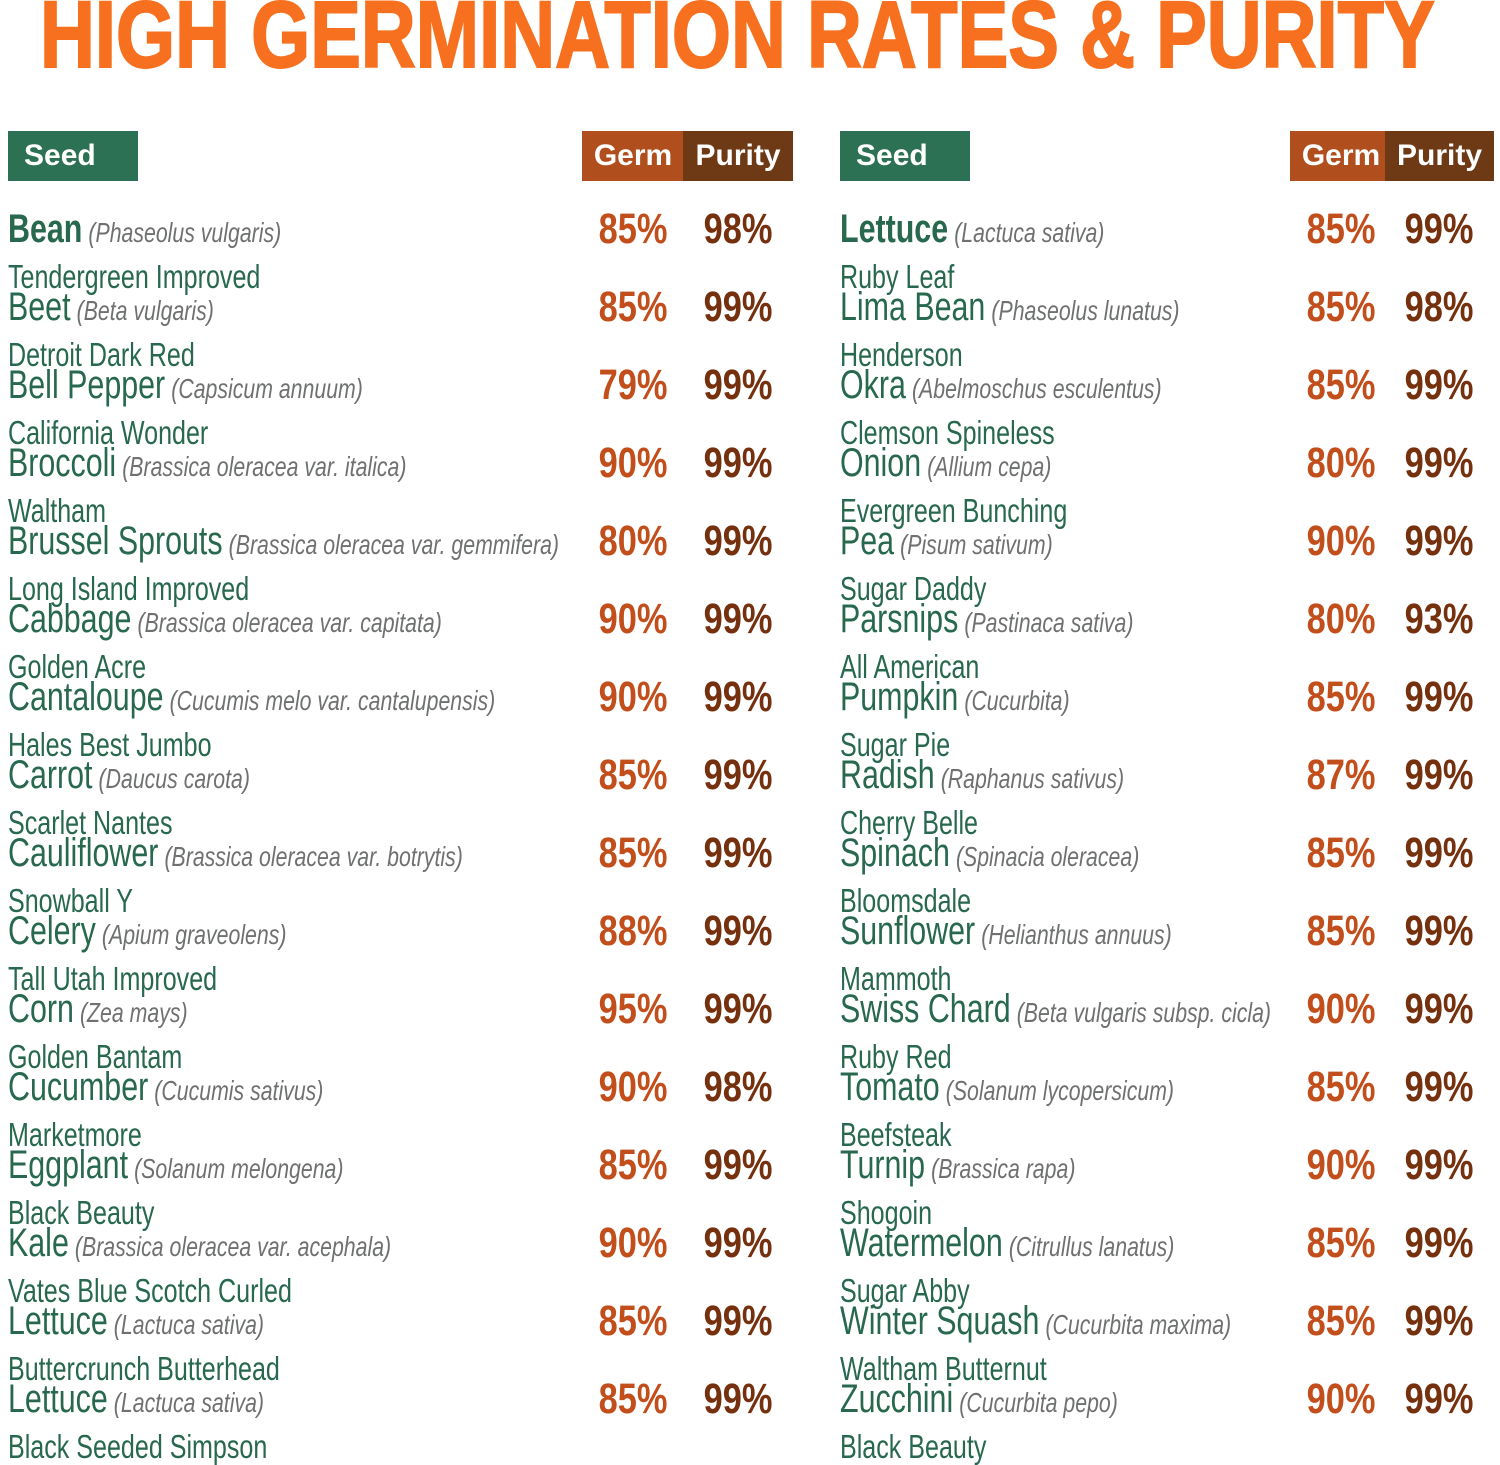 This screenshot has width=1500, height=1465. Describe the element at coordinates (134, 276) in the screenshot. I see `variety-name: Tendergreen Improved` at that location.